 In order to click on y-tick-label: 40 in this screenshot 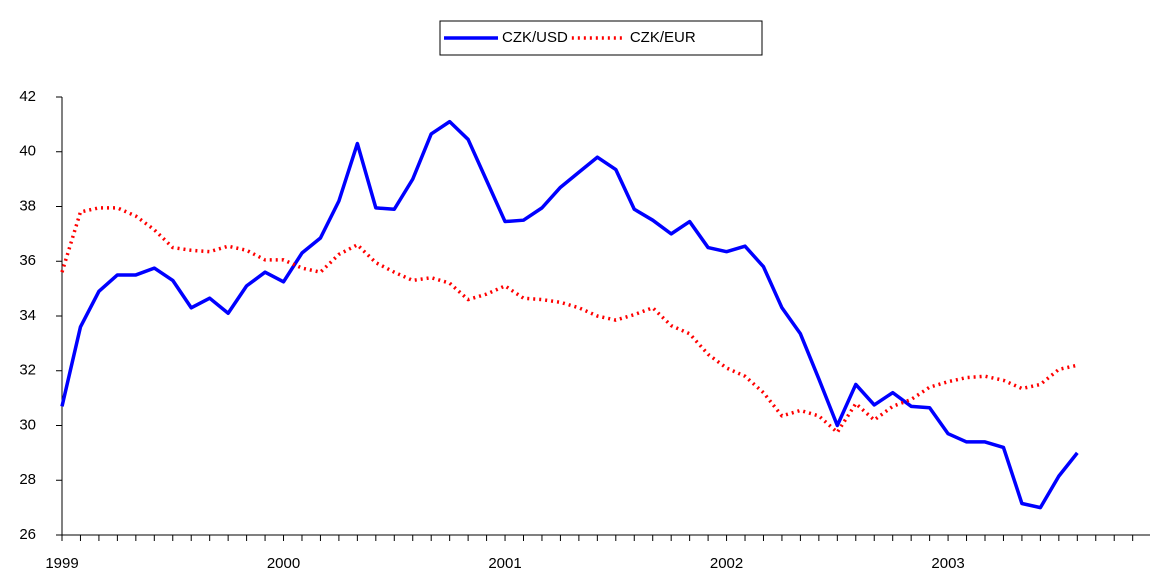, I will do `click(27, 151)`.